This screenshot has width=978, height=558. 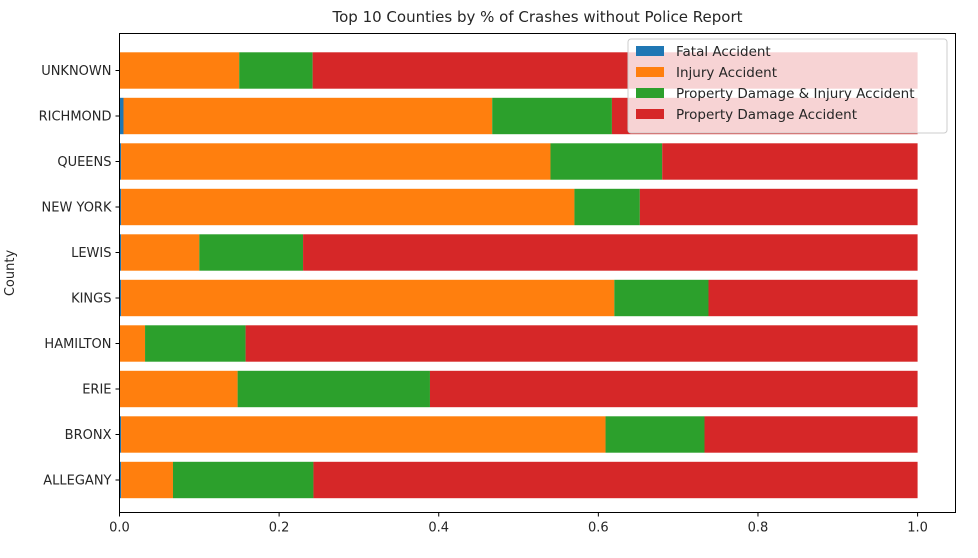 I want to click on legend-box, so click(x=787, y=86).